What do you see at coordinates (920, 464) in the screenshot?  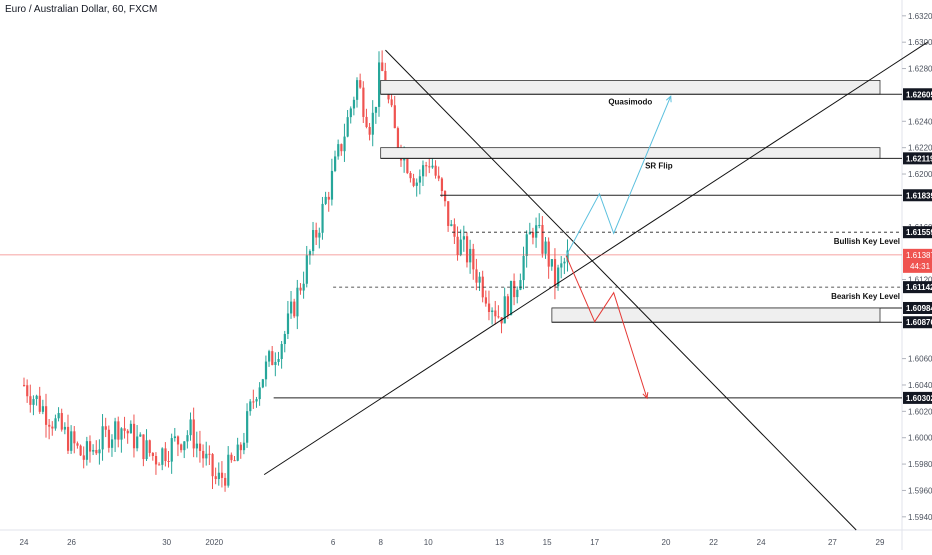 I see `y-tick-label: 1.59800` at bounding box center [920, 464].